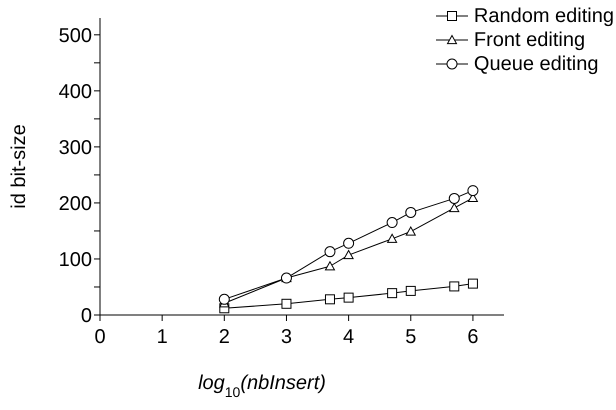 This screenshot has width=616, height=410. Describe the element at coordinates (75, 35) in the screenshot. I see `y-tick-label: 500` at that location.